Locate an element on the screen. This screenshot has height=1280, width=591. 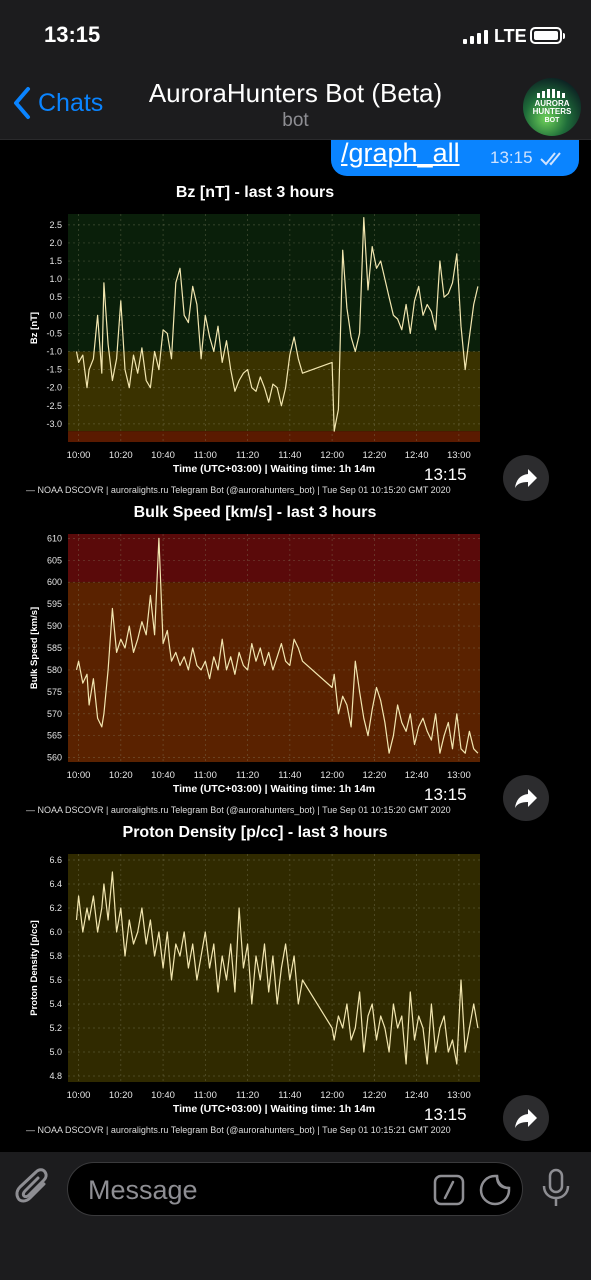
y-tick-label: 6.4 is located at coordinates (55, 884).